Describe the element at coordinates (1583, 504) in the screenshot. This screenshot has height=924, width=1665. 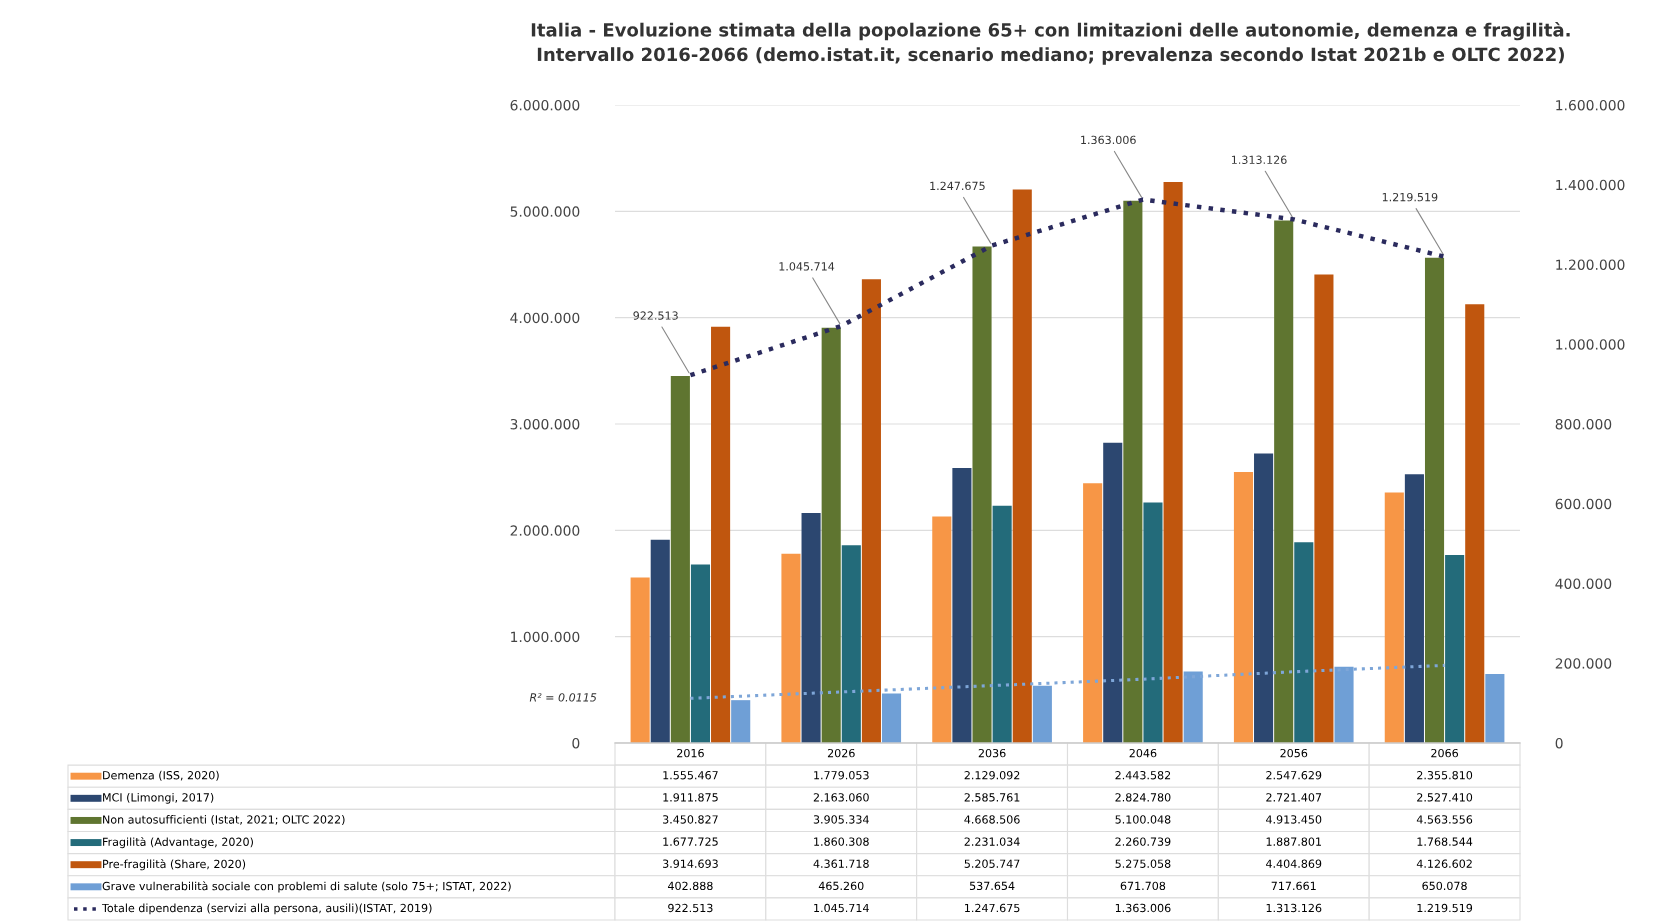
I see `y2-tick-label: 600.000` at that location.